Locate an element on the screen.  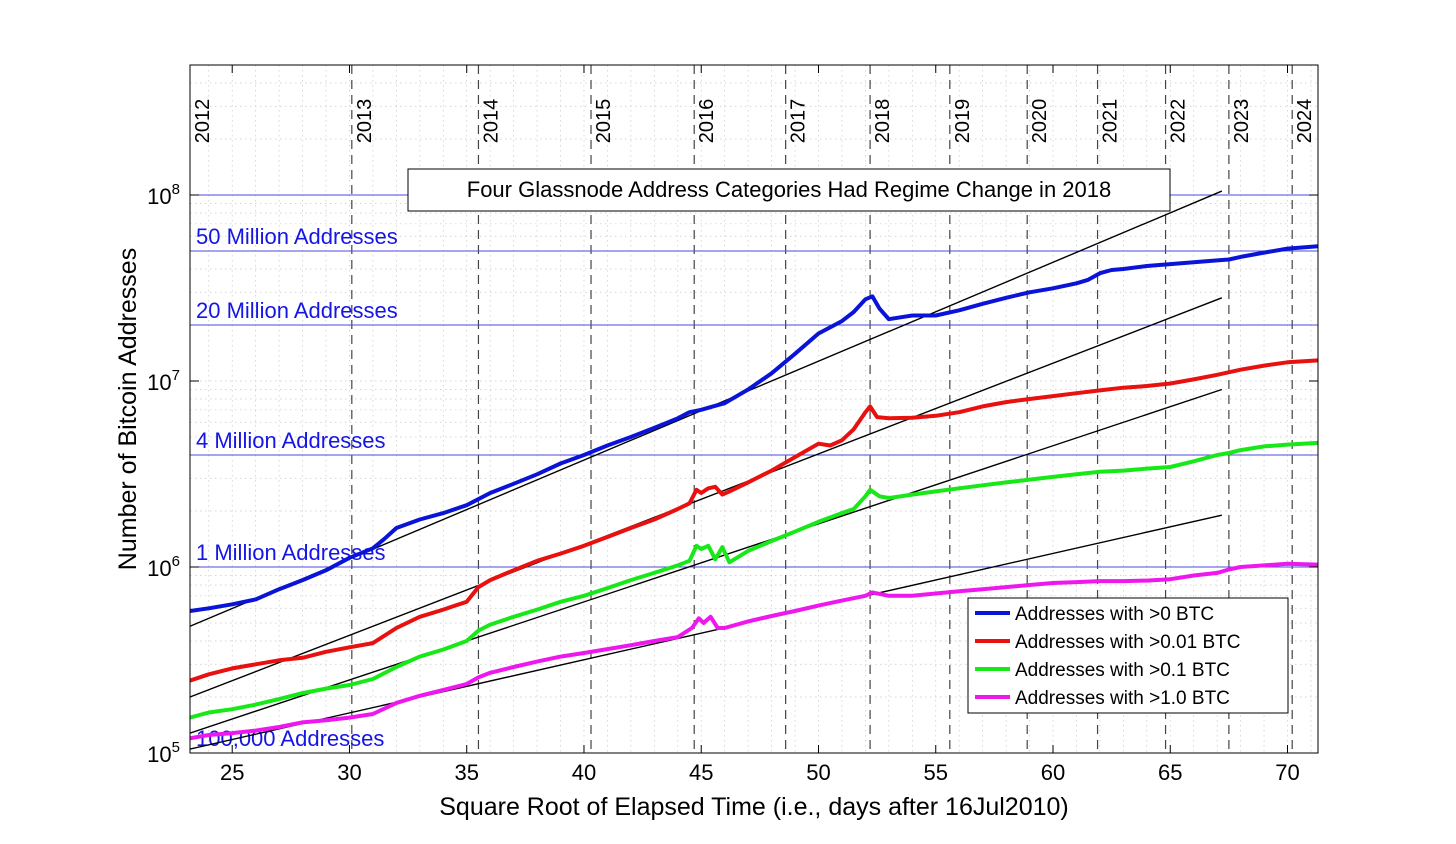
year-label: 2021 is located at coordinates (1111, 121).